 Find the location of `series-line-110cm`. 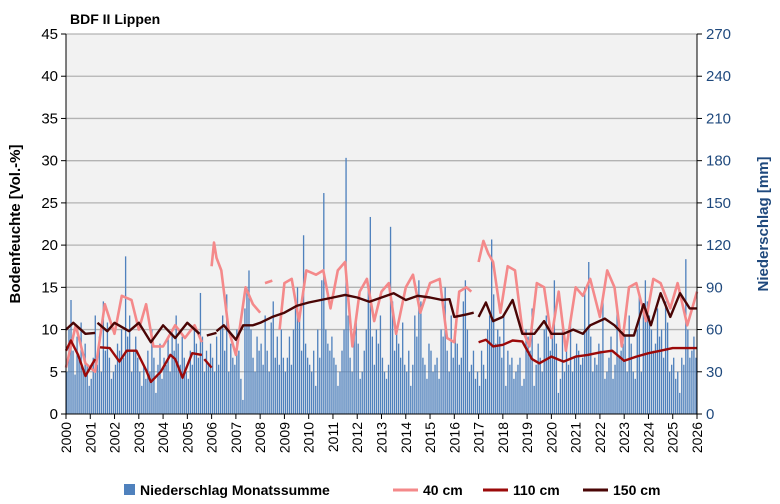

series-line-110cm is located at coordinates (151, 365).